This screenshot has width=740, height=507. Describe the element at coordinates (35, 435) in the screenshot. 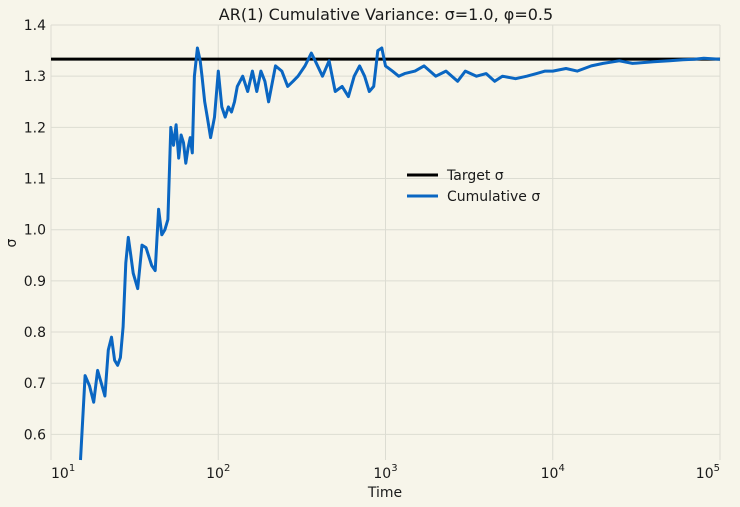

I see `y-tick-label: 0.6` at that location.